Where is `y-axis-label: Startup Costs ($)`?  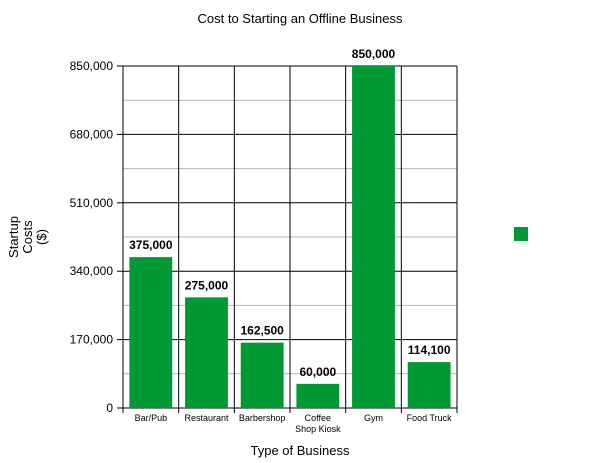 y-axis-label: Startup Costs ($) is located at coordinates (27, 237).